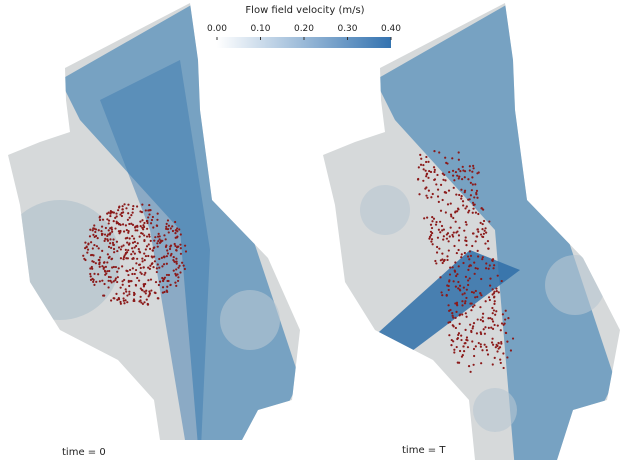 Image resolution: width=626 pixels, height=470 pixels. What do you see at coordinates (391, 29) in the screenshot?
I see `colorbar-tick-label: 0.40` at bounding box center [391, 29].